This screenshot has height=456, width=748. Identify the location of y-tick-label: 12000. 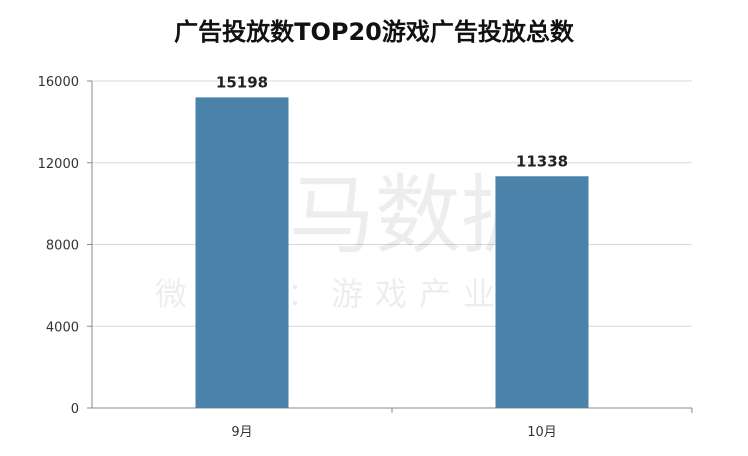
(58, 164).